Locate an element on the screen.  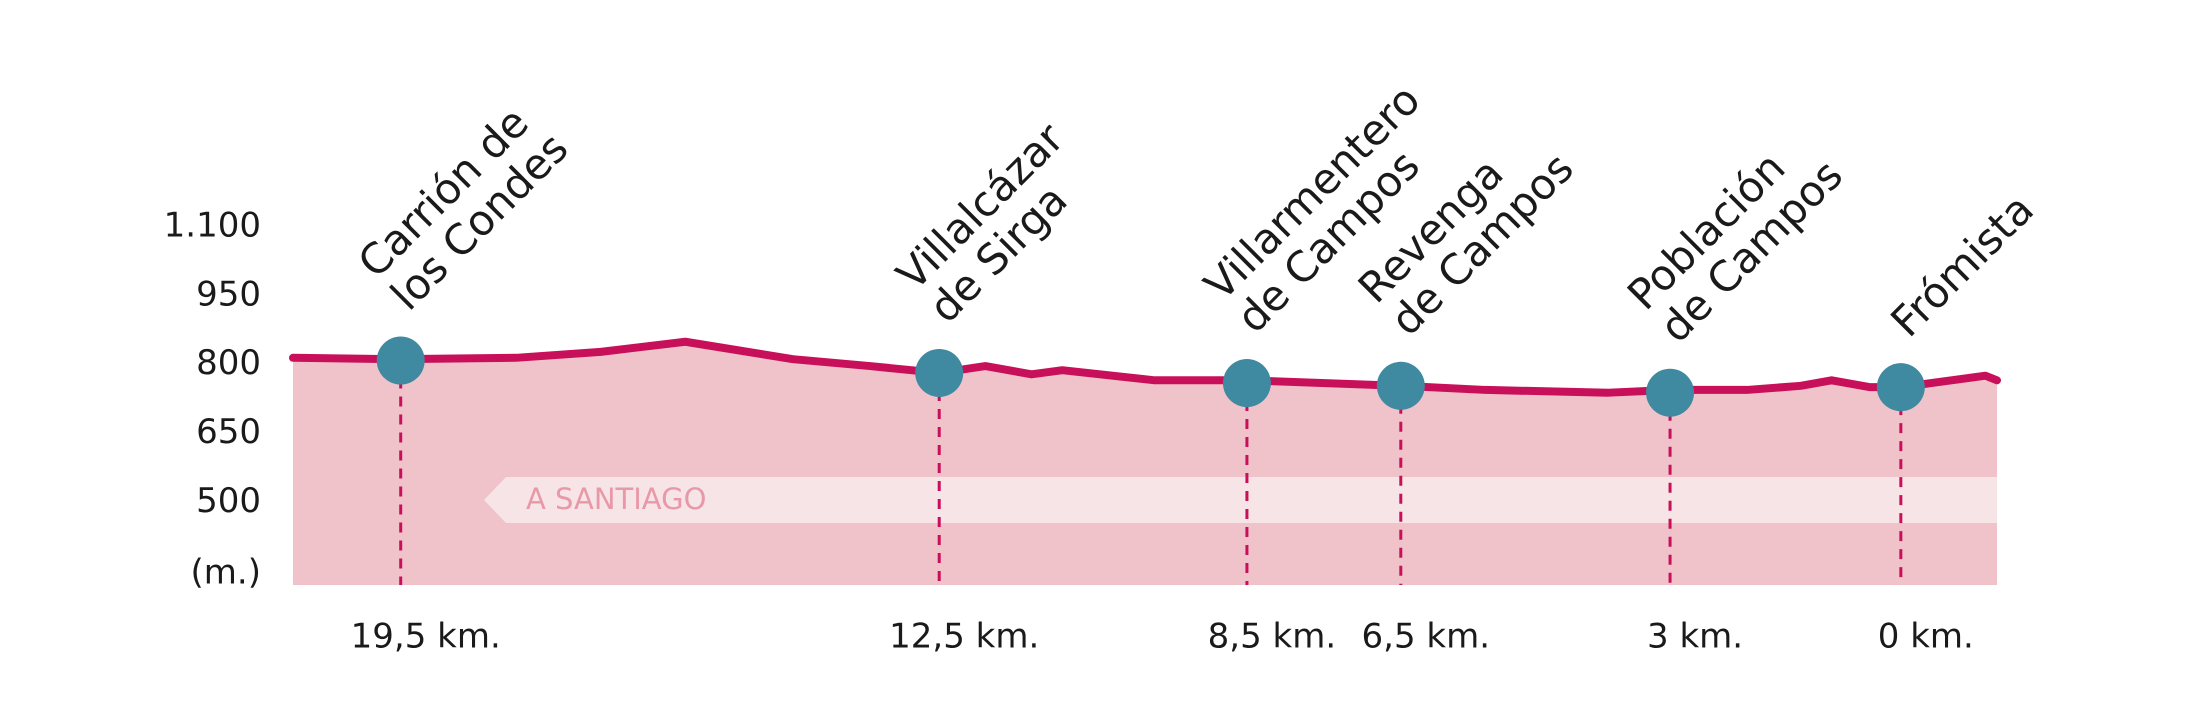
x-tick-label: 6,5 km. is located at coordinates (1426, 637).